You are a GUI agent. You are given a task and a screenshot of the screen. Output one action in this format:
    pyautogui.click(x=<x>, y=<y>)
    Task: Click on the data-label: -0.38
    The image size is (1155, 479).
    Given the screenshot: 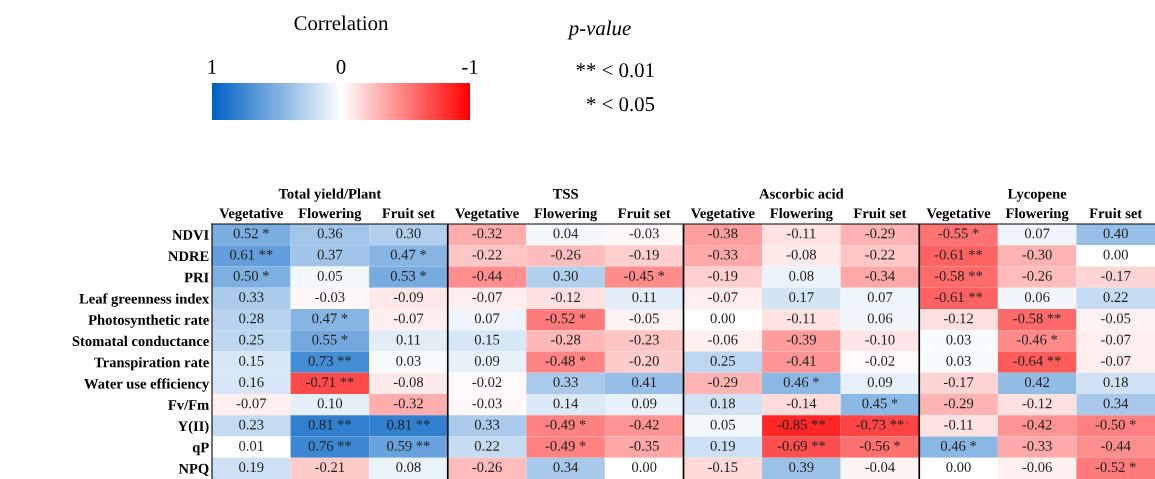 What is the action you would take?
    pyautogui.click(x=723, y=233)
    